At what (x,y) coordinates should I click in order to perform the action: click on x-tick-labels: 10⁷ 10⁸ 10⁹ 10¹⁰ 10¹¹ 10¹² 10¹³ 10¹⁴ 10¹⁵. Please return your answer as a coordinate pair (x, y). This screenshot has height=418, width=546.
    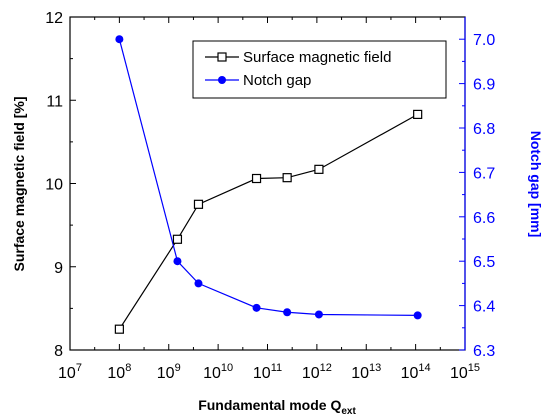
    Looking at the image, I should click on (269, 372).